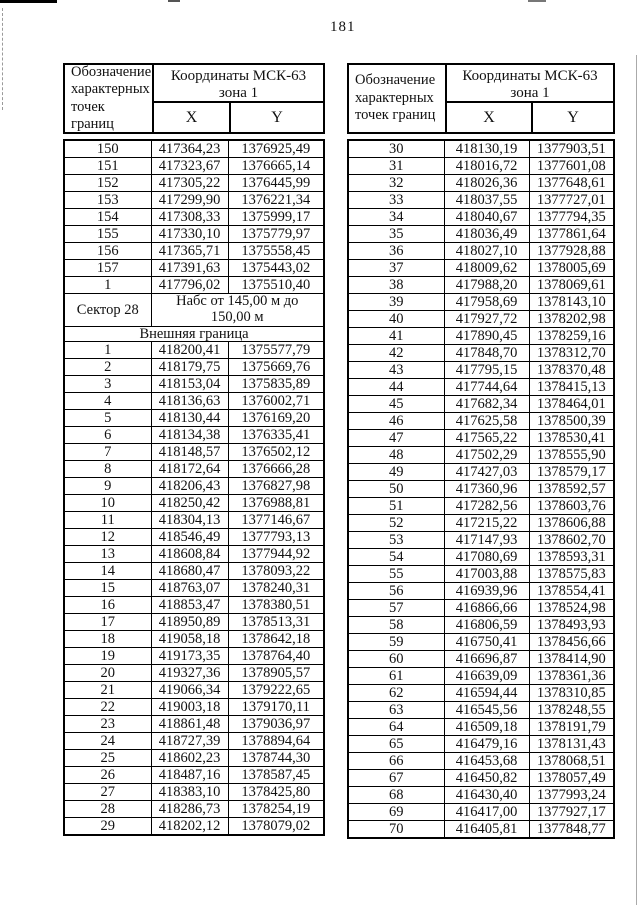 The image size is (640, 905). Describe the element at coordinates (189, 775) in the screenshot. I see `coord-x: 418487,16` at that location.